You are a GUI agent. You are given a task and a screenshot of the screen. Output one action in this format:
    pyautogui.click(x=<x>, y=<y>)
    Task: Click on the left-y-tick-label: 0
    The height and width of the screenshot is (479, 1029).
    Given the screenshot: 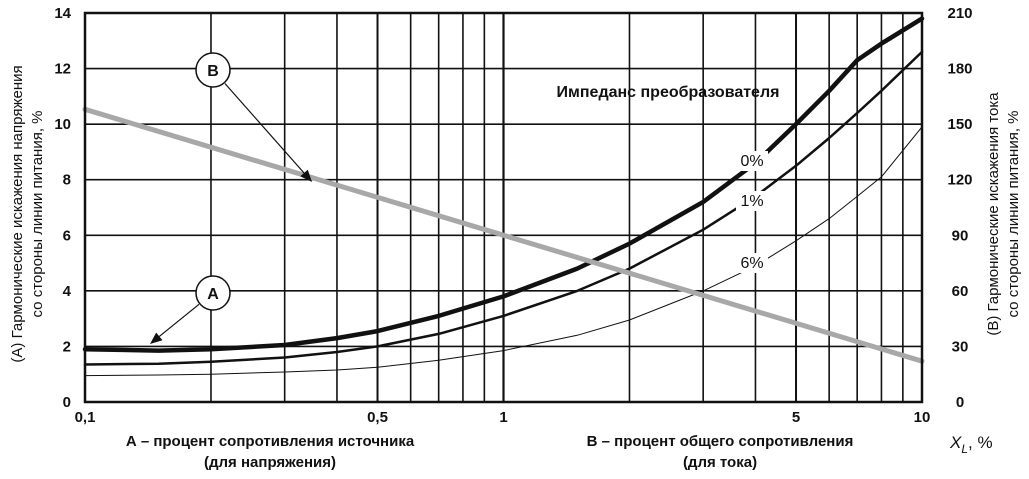 What is the action you would take?
    pyautogui.click(x=67, y=402)
    